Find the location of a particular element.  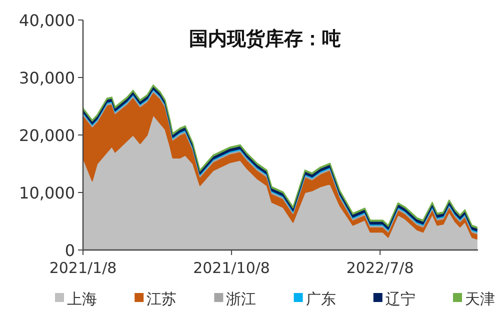

y-tick-label: 0 is located at coordinates (69, 250).